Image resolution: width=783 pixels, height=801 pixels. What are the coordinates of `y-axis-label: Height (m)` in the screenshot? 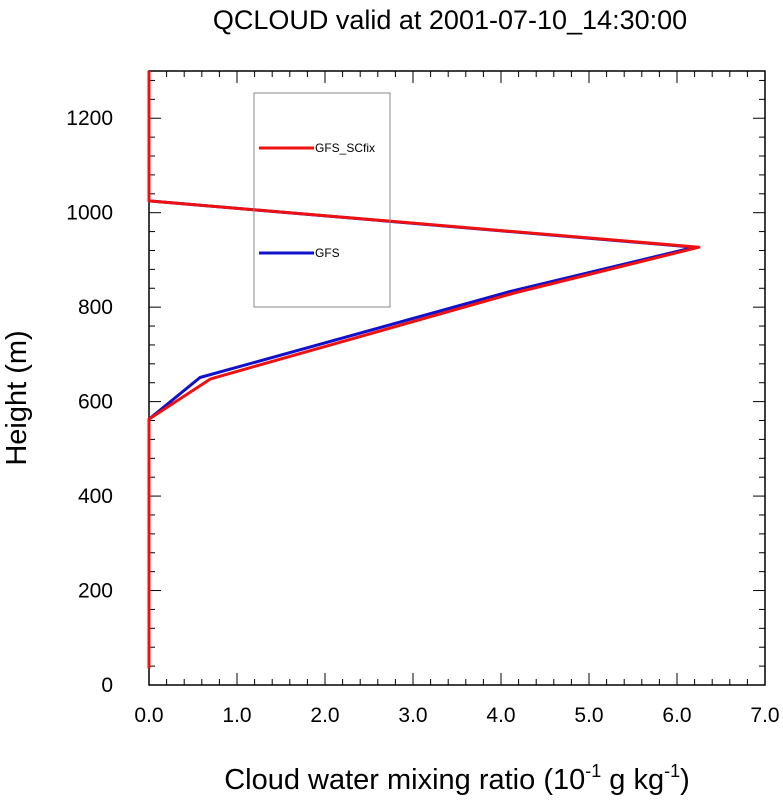 It's located at (17, 397).